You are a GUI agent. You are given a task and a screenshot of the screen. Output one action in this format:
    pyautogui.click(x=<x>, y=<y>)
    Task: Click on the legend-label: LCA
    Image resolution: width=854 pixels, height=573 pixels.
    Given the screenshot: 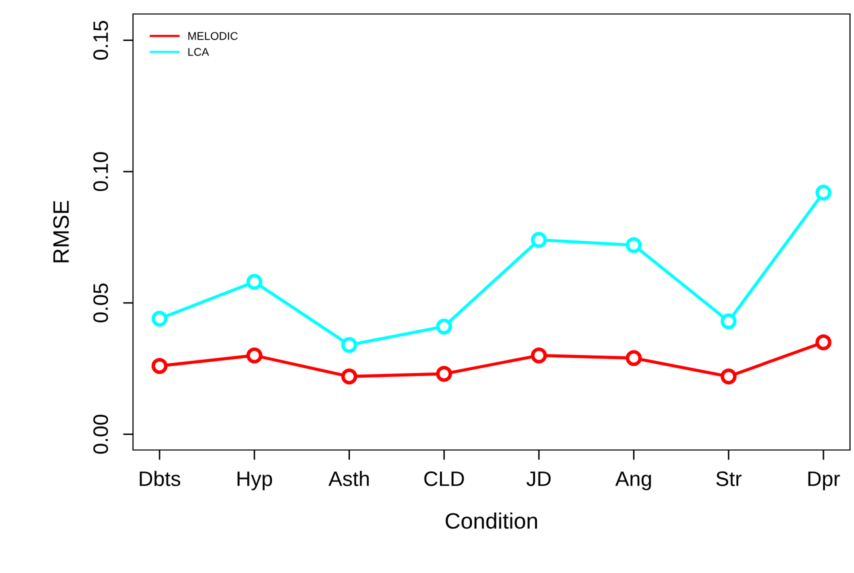 What is the action you would take?
    pyautogui.click(x=199, y=52)
    